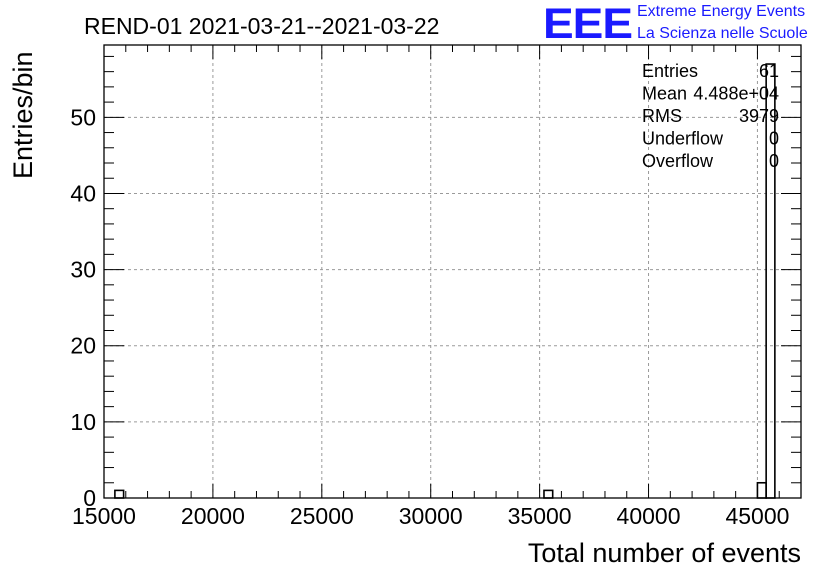 This screenshot has height=572, width=836. What do you see at coordinates (678, 161) in the screenshot?
I see `stats-label: Overflow` at bounding box center [678, 161].